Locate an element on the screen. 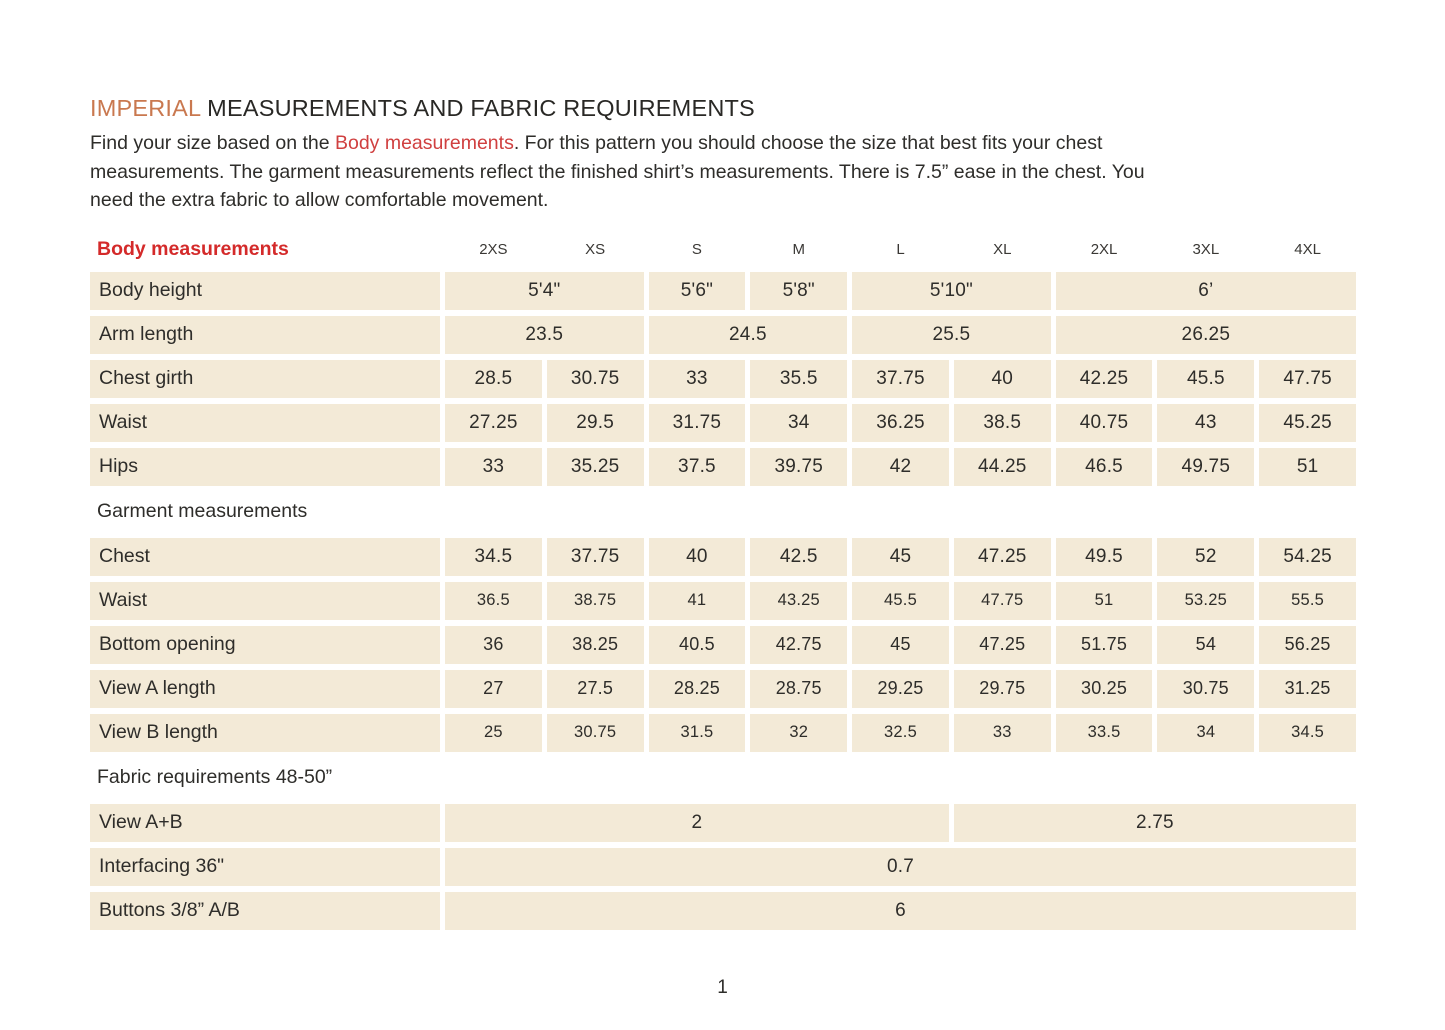  value-cell: 45.5 is located at coordinates (1206, 378).